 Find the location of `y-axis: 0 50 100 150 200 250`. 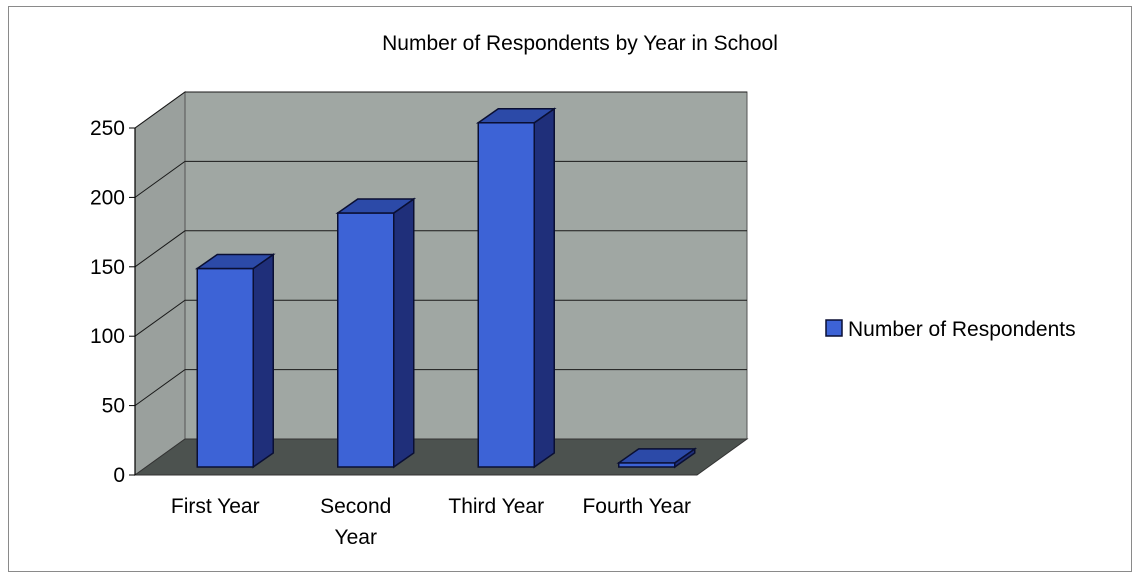

y-axis: 0 50 100 150 200 250 is located at coordinates (113, 302).